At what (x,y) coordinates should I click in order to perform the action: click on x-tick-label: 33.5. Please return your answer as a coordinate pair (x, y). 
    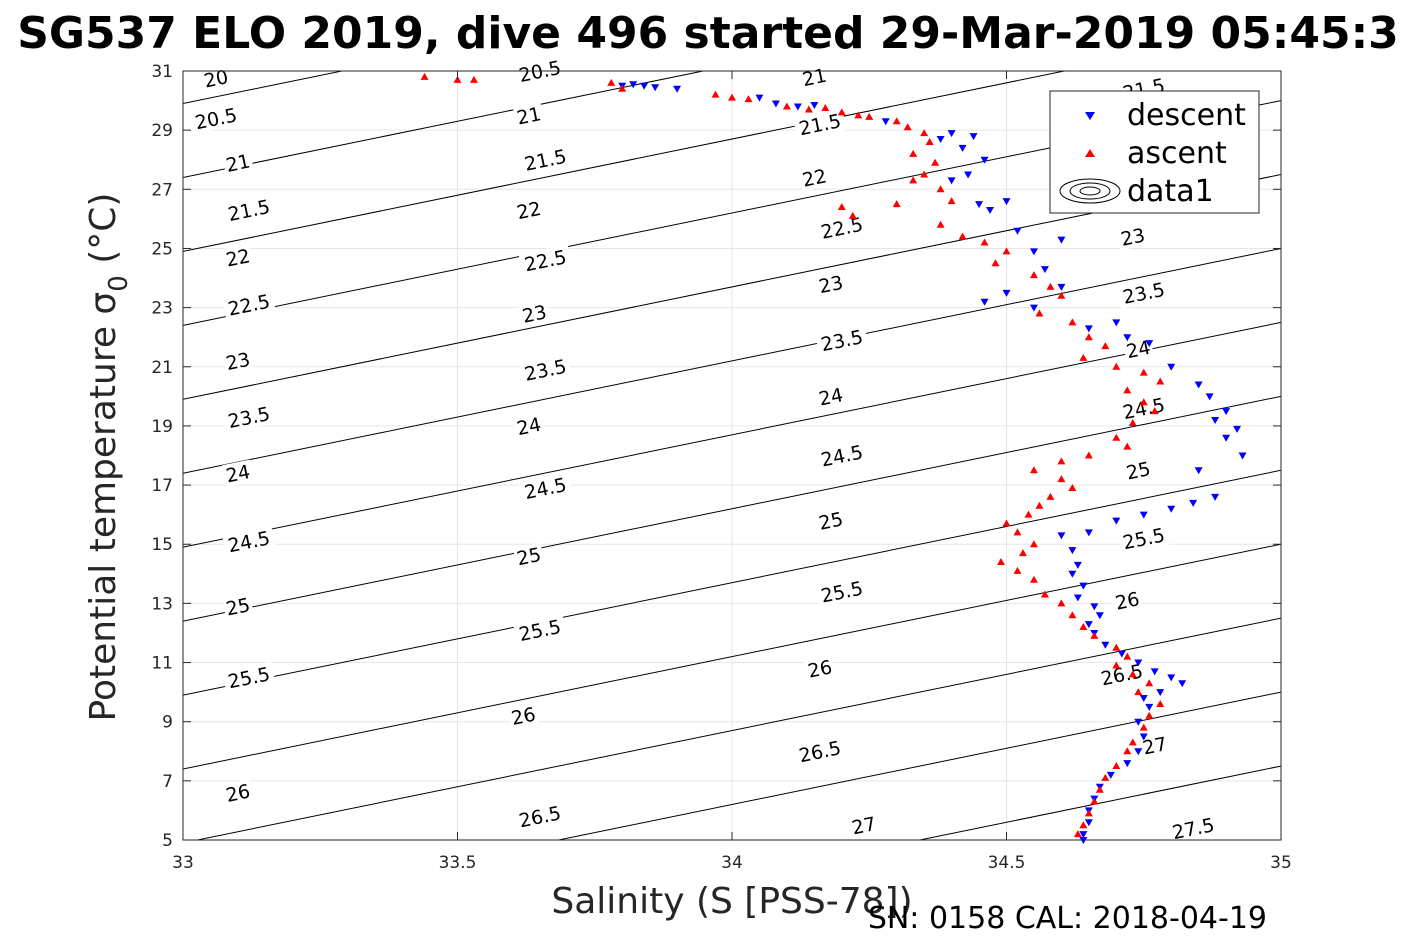
    Looking at the image, I should click on (458, 863).